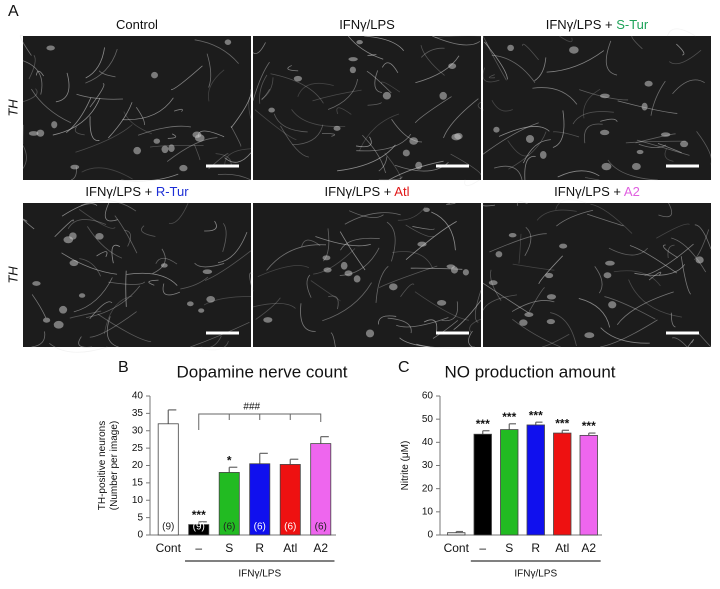 The height and width of the screenshot is (589, 720). What do you see at coordinates (401, 191) in the screenshot?
I see `image-title-highlight: Atl` at bounding box center [401, 191].